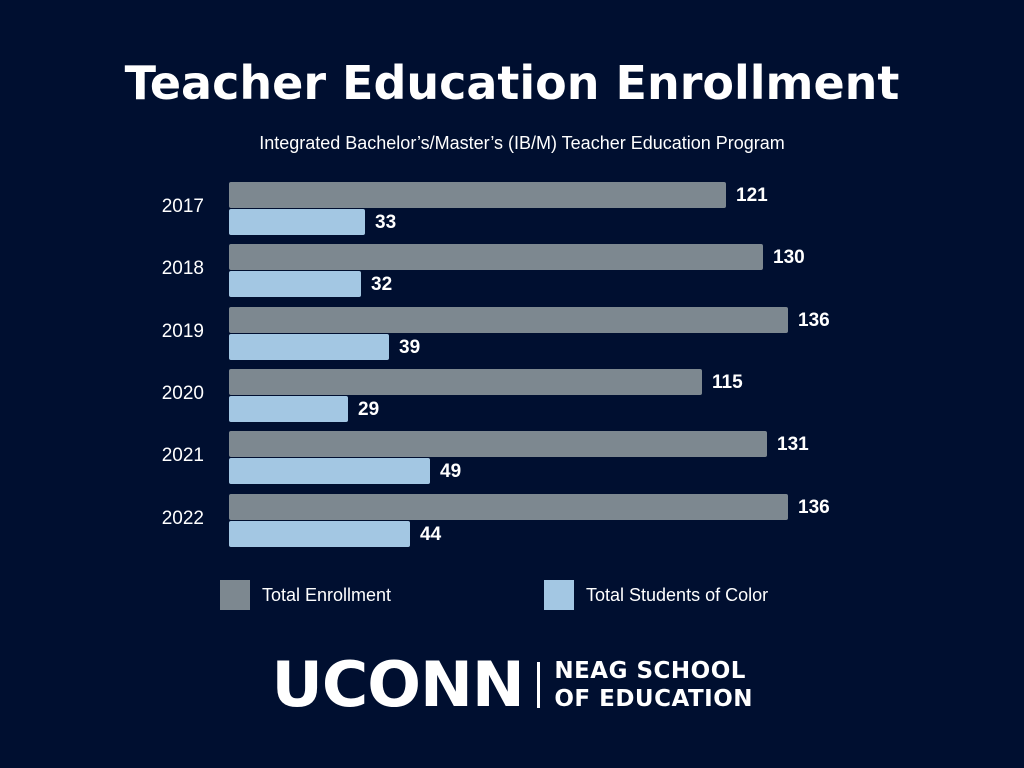 The height and width of the screenshot is (768, 1024). I want to click on value-label-total: 130, so click(789, 258).